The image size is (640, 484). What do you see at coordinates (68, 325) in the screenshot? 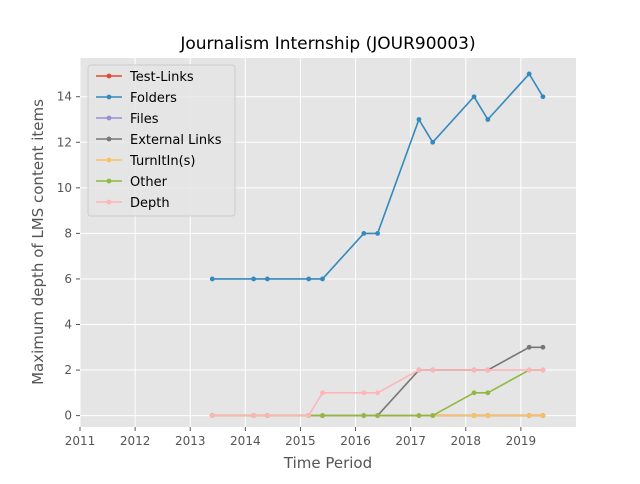
I see `y-tick-label: 4` at bounding box center [68, 325].